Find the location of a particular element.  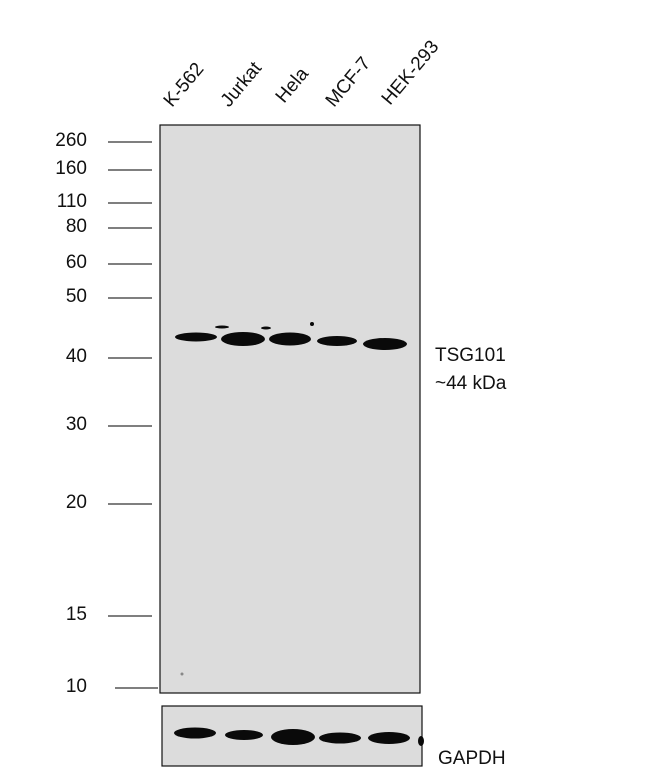

marker-label: 30 is located at coordinates (76, 424).